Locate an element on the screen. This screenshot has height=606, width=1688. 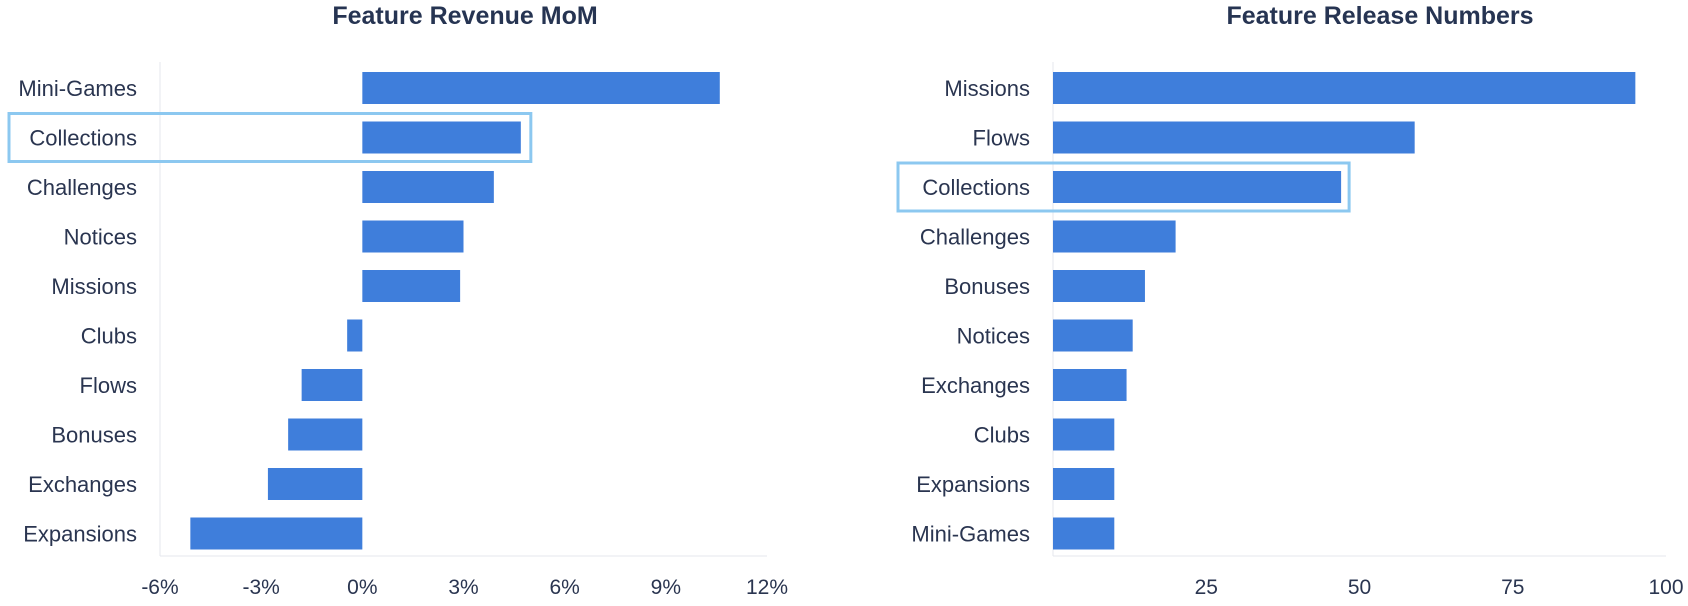
right-bar-flows is located at coordinates (1234, 137).